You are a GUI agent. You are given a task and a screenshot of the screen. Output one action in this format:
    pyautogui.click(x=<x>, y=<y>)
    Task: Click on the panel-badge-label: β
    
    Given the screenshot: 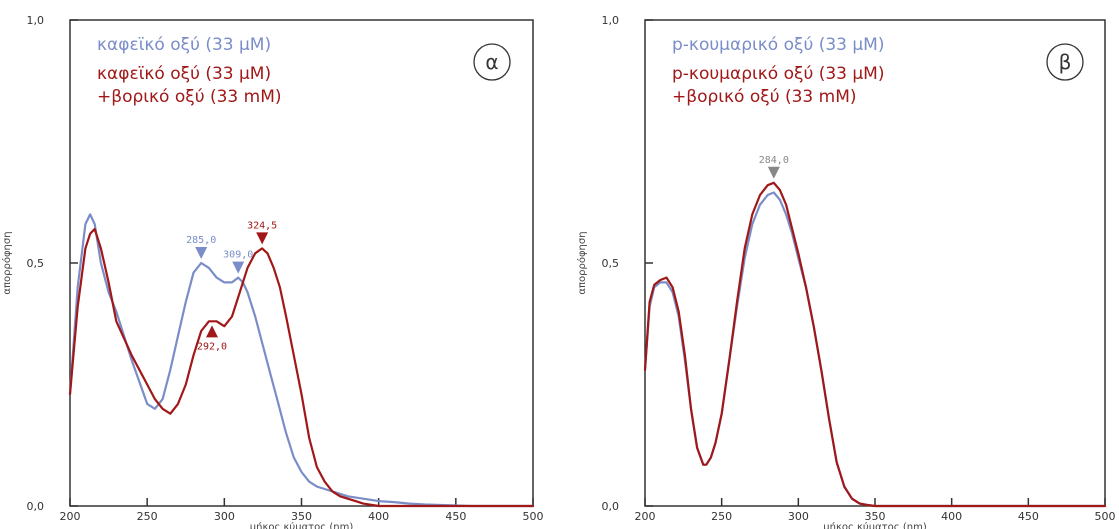 What is the action you would take?
    pyautogui.click(x=1065, y=62)
    